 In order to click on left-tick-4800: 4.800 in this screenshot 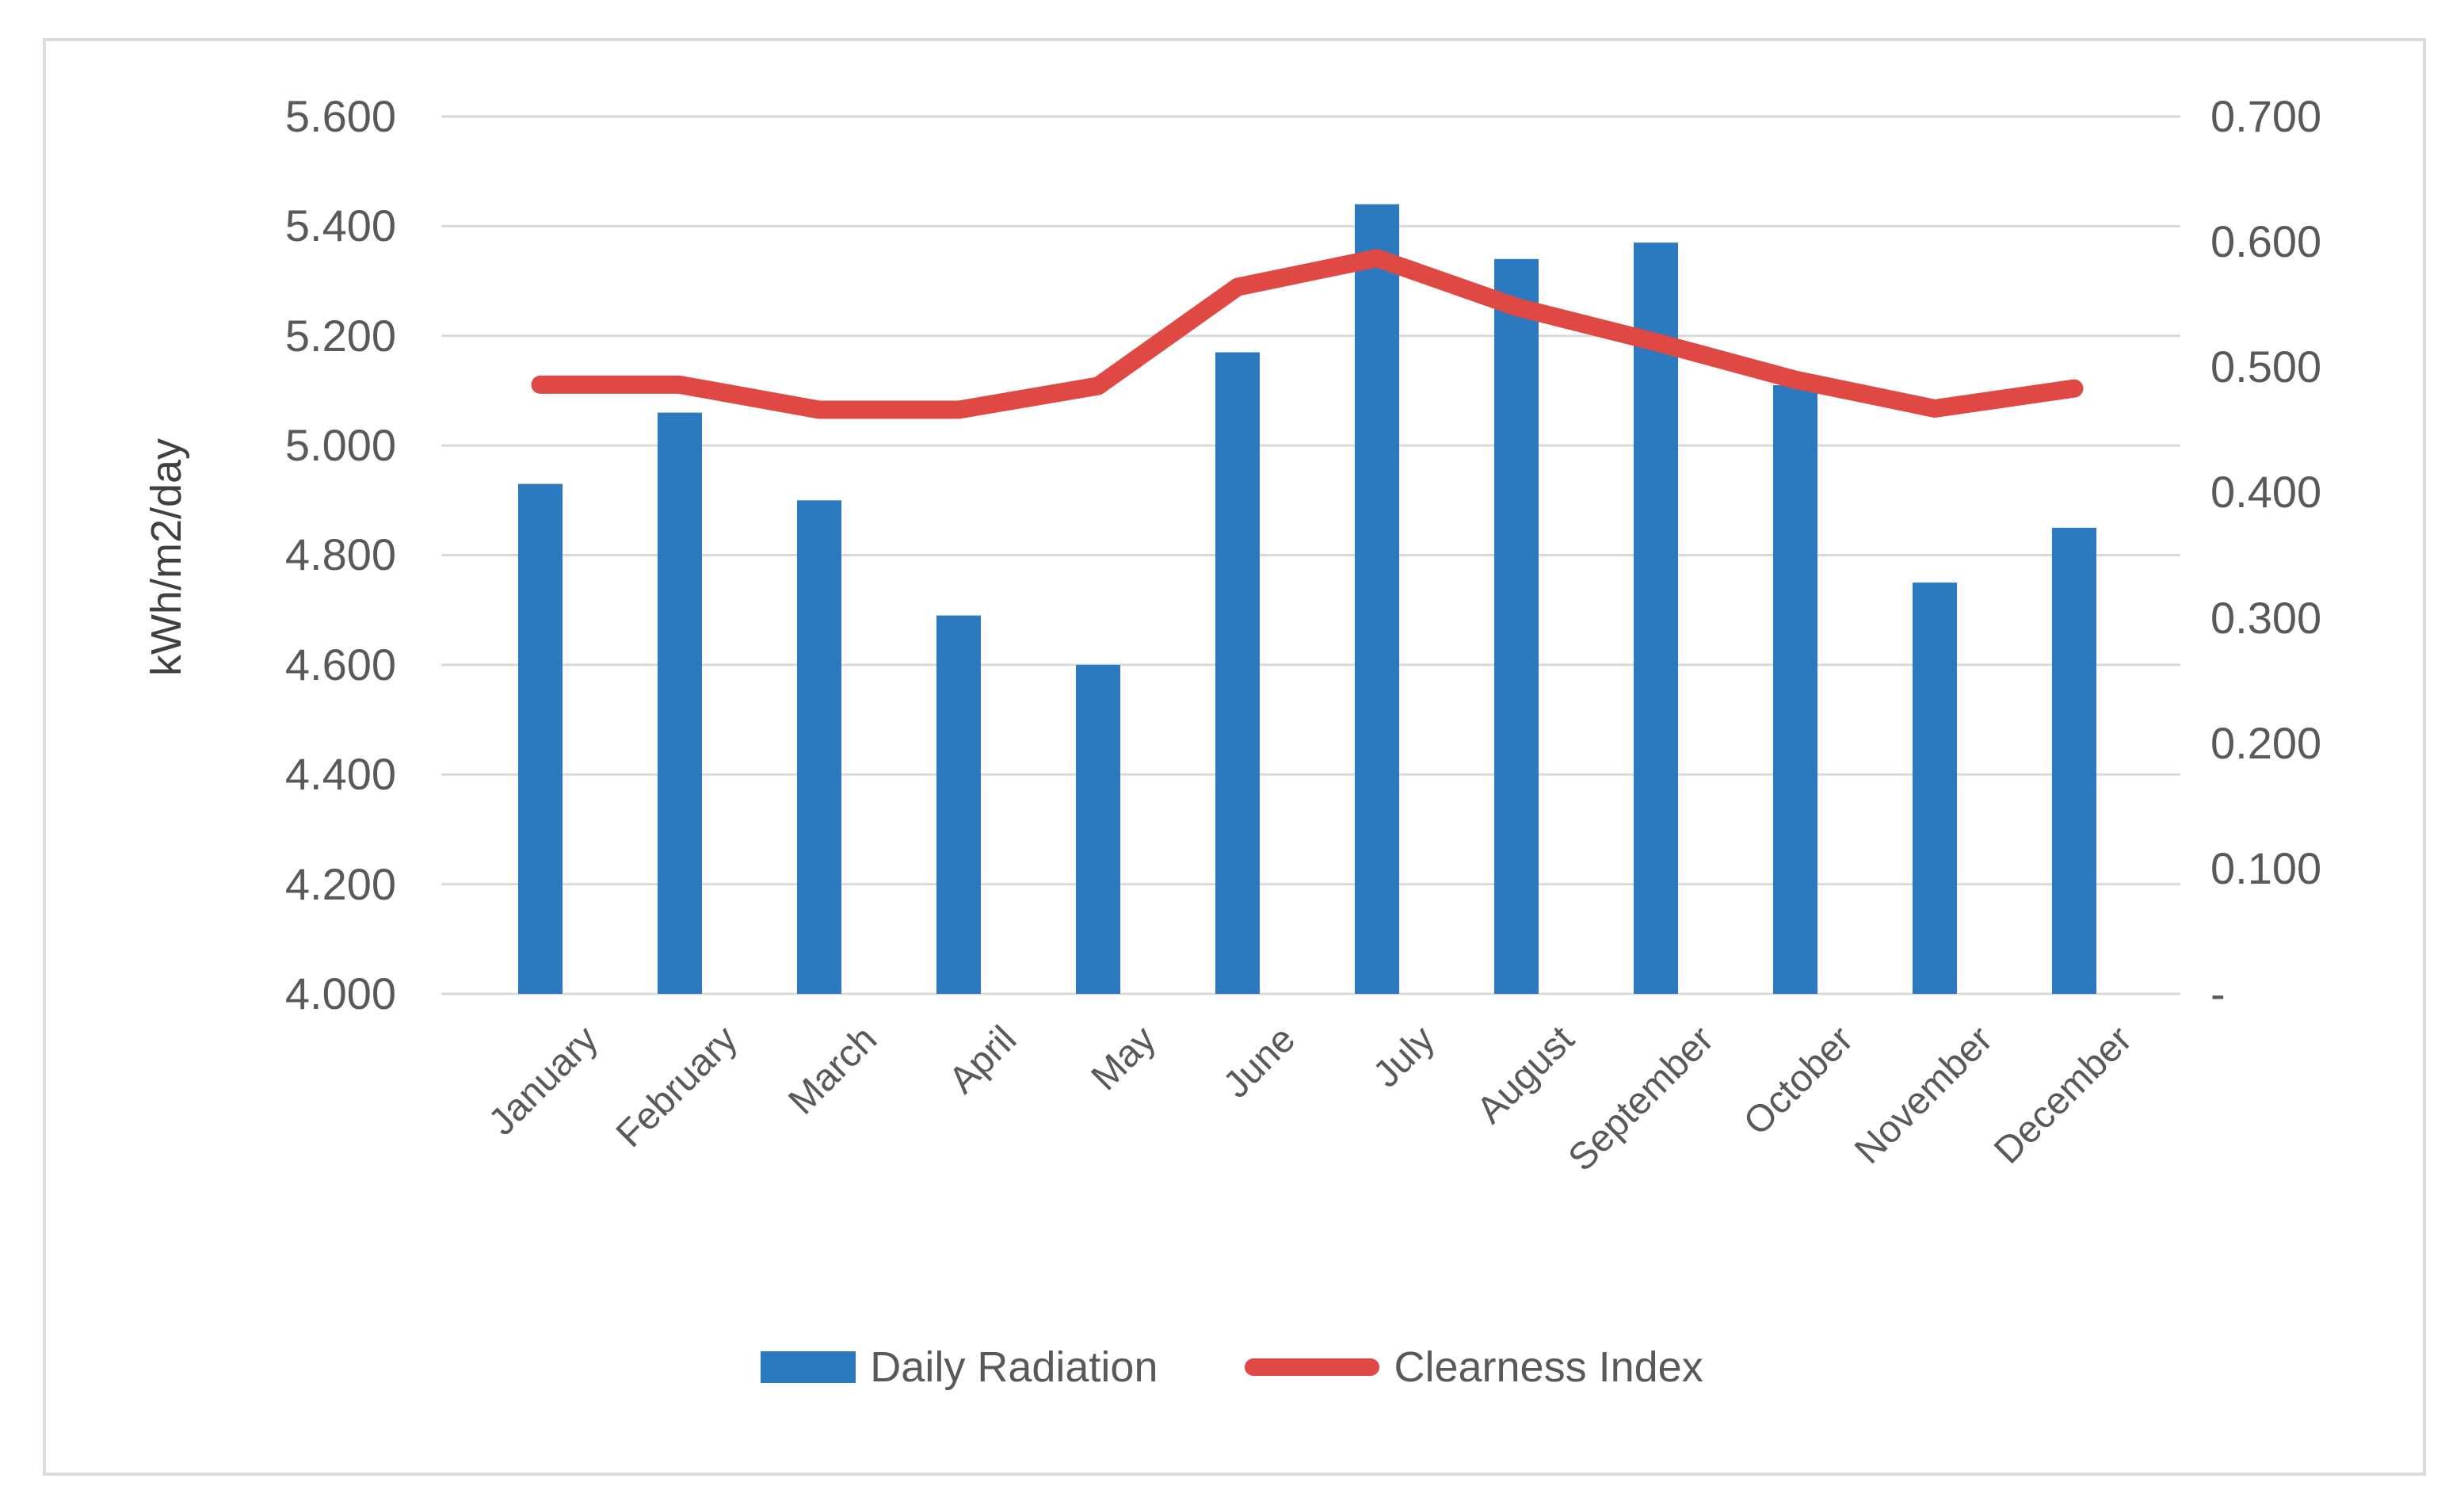, I will do `click(340, 554)`.